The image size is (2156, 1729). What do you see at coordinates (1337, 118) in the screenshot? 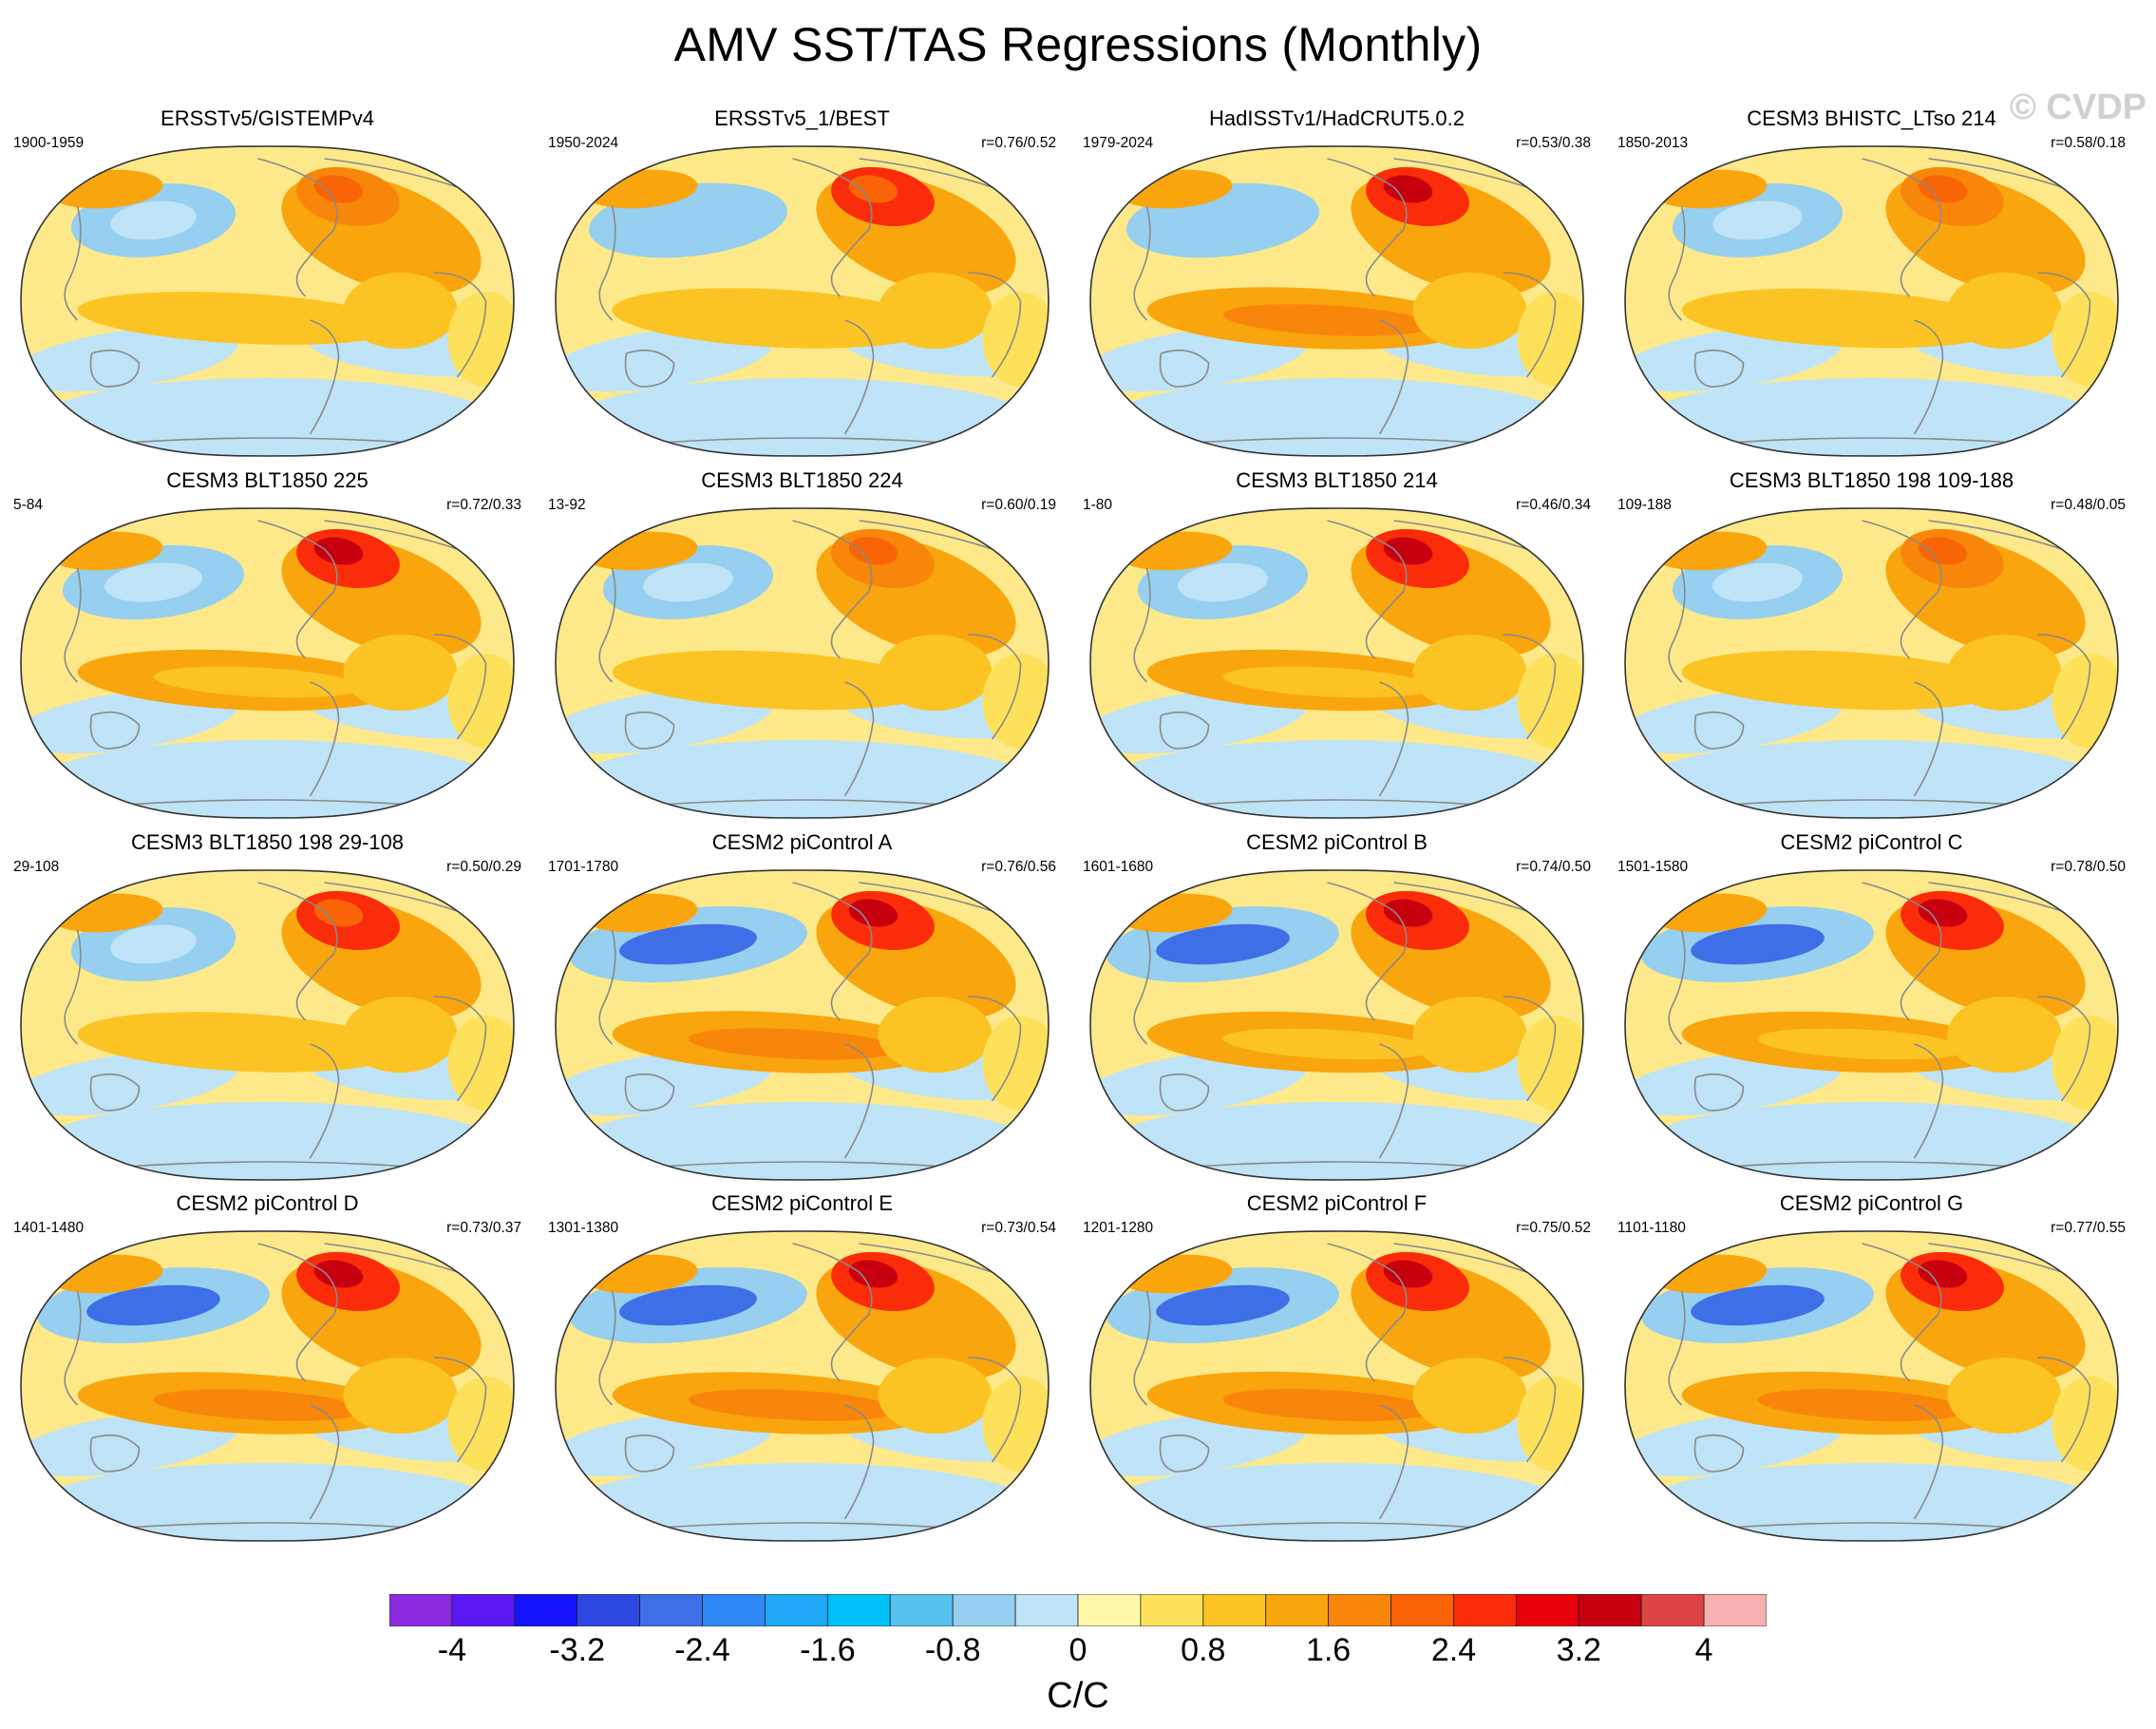
I see `panel-title: HadISSTv1/HadCRUT5.0.2` at bounding box center [1337, 118].